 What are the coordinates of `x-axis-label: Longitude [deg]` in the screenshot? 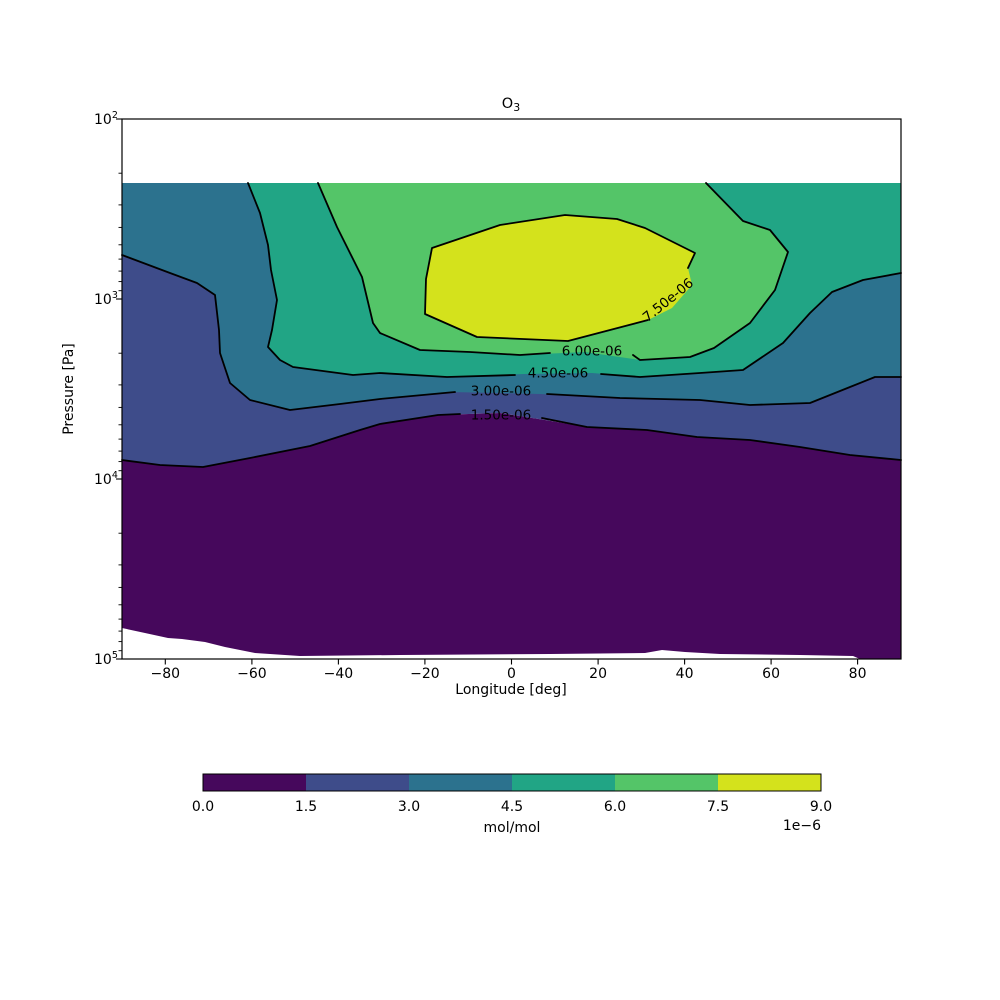 It's located at (510, 690).